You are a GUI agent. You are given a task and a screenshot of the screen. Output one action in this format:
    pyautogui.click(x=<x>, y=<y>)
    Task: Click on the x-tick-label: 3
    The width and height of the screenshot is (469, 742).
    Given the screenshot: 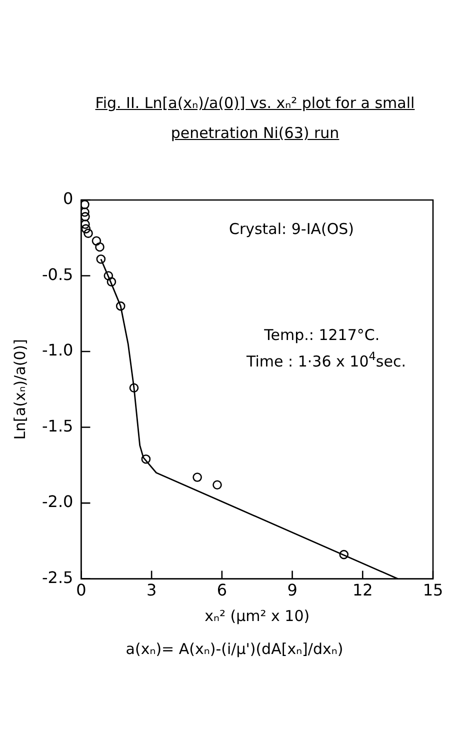 What is the action you would take?
    pyautogui.click(x=151, y=590)
    